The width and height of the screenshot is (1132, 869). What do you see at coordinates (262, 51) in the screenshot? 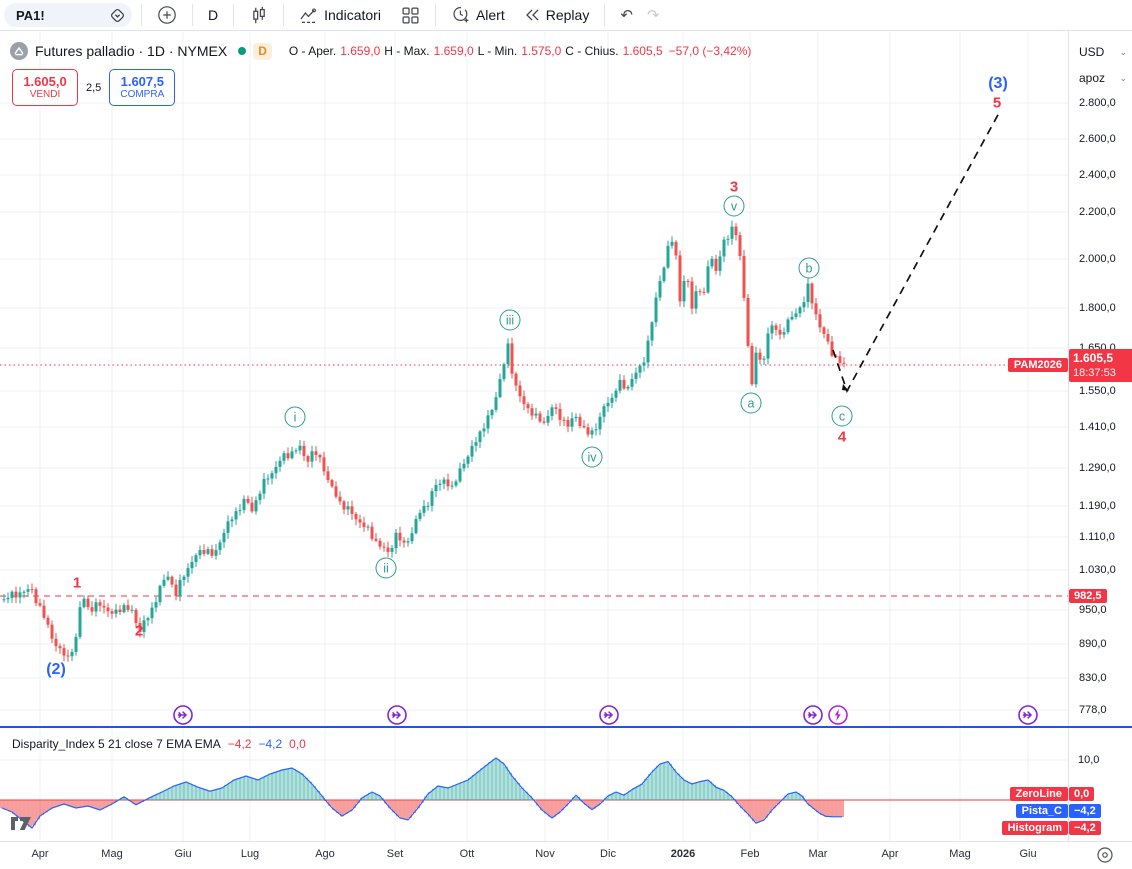
I see `session-badge: D` at bounding box center [262, 51].